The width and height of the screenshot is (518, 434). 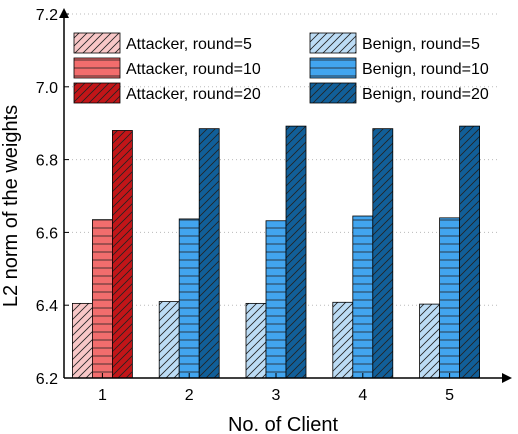 What do you see at coordinates (362, 395) in the screenshot?
I see `x-tick-label-4: 4` at bounding box center [362, 395].